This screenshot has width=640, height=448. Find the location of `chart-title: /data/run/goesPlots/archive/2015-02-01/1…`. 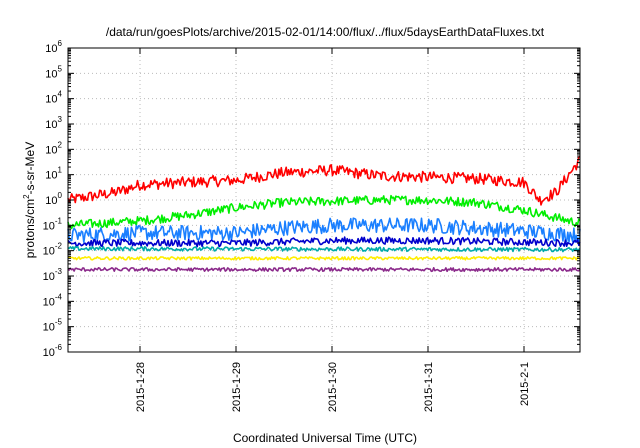

chart-title: /data/run/goesPlots/archive/2015-02-01/1… is located at coordinates (325, 32).